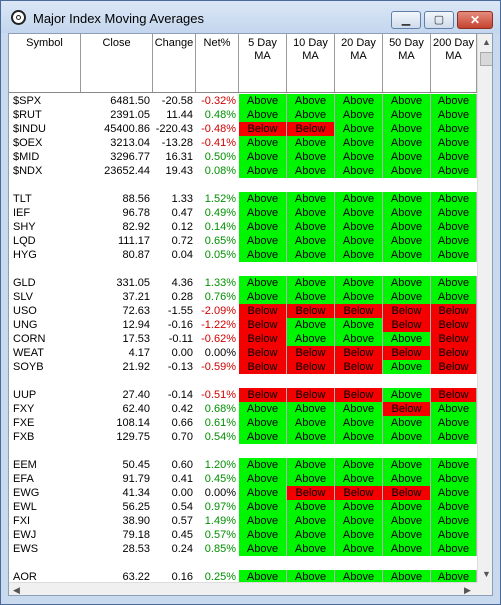 This screenshot has width=501, height=605. What do you see at coordinates (439, 20) in the screenshot?
I see `maximize-button: ▢` at bounding box center [439, 20].